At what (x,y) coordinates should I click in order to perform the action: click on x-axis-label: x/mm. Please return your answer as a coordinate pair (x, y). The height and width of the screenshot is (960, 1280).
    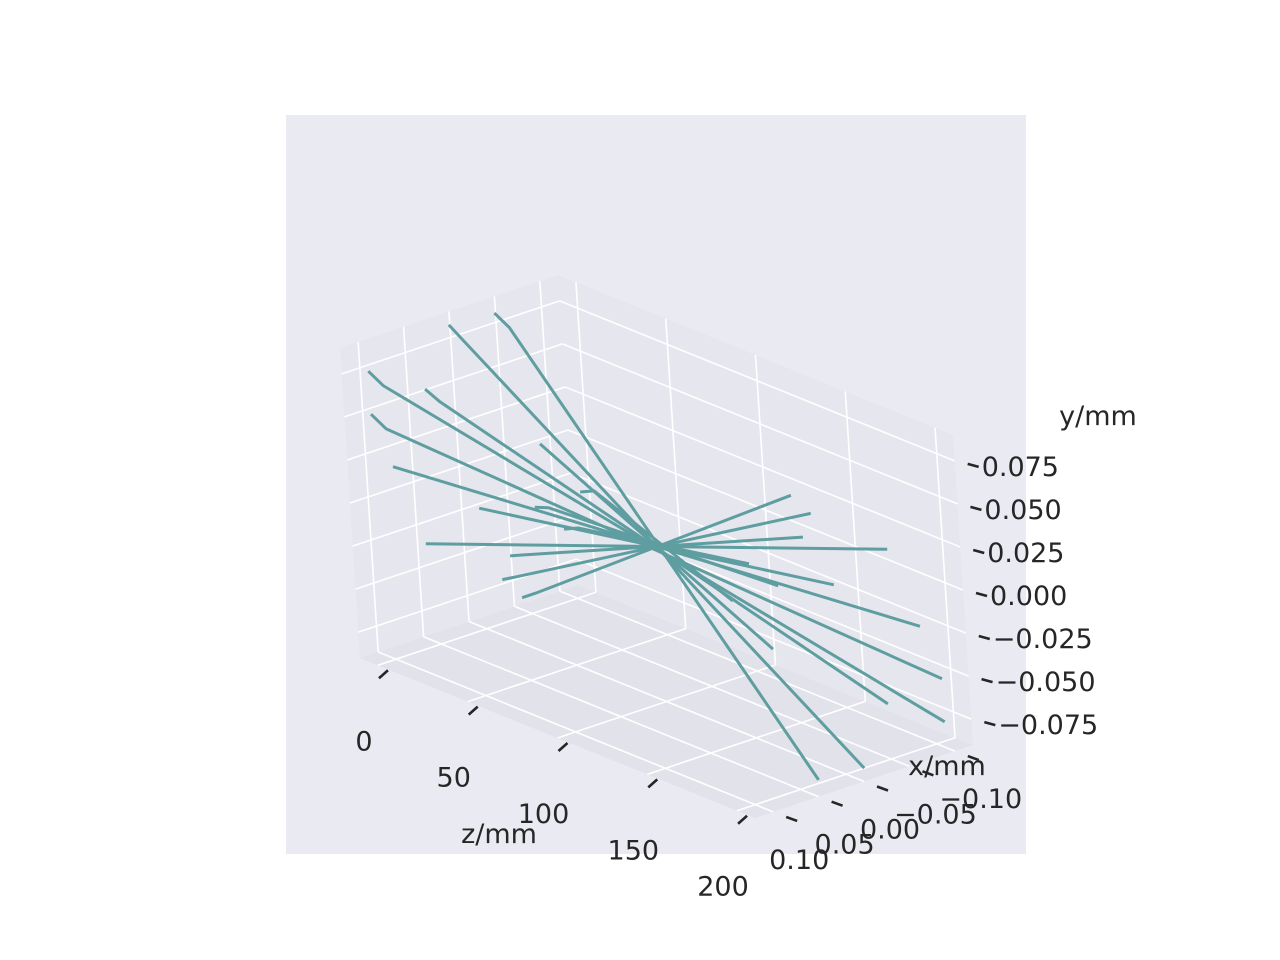
    Looking at the image, I should click on (947, 766).